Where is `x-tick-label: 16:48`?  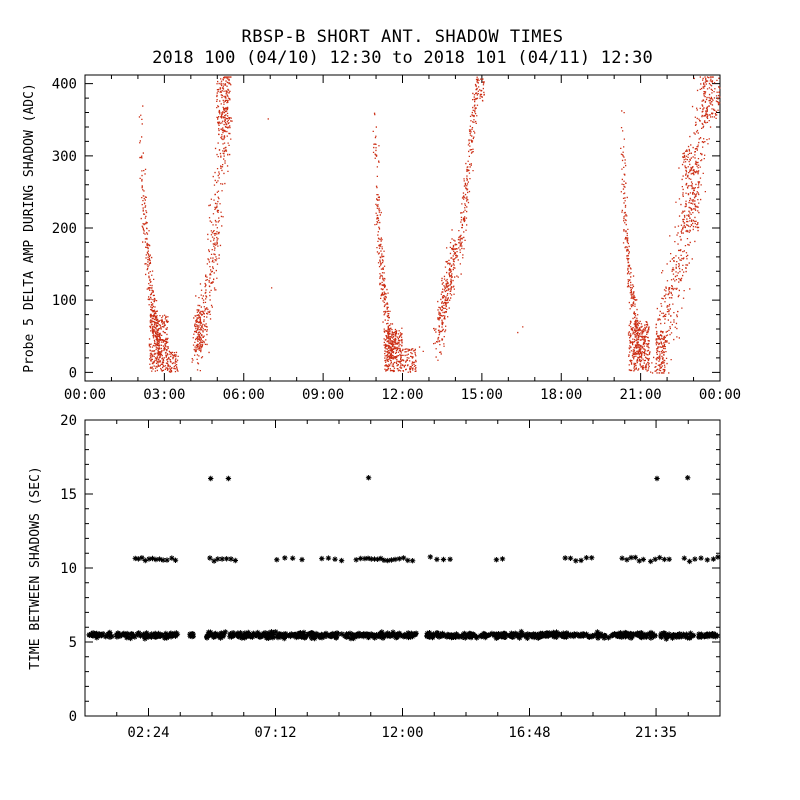 x-tick-label: 16:48 is located at coordinates (529, 733).